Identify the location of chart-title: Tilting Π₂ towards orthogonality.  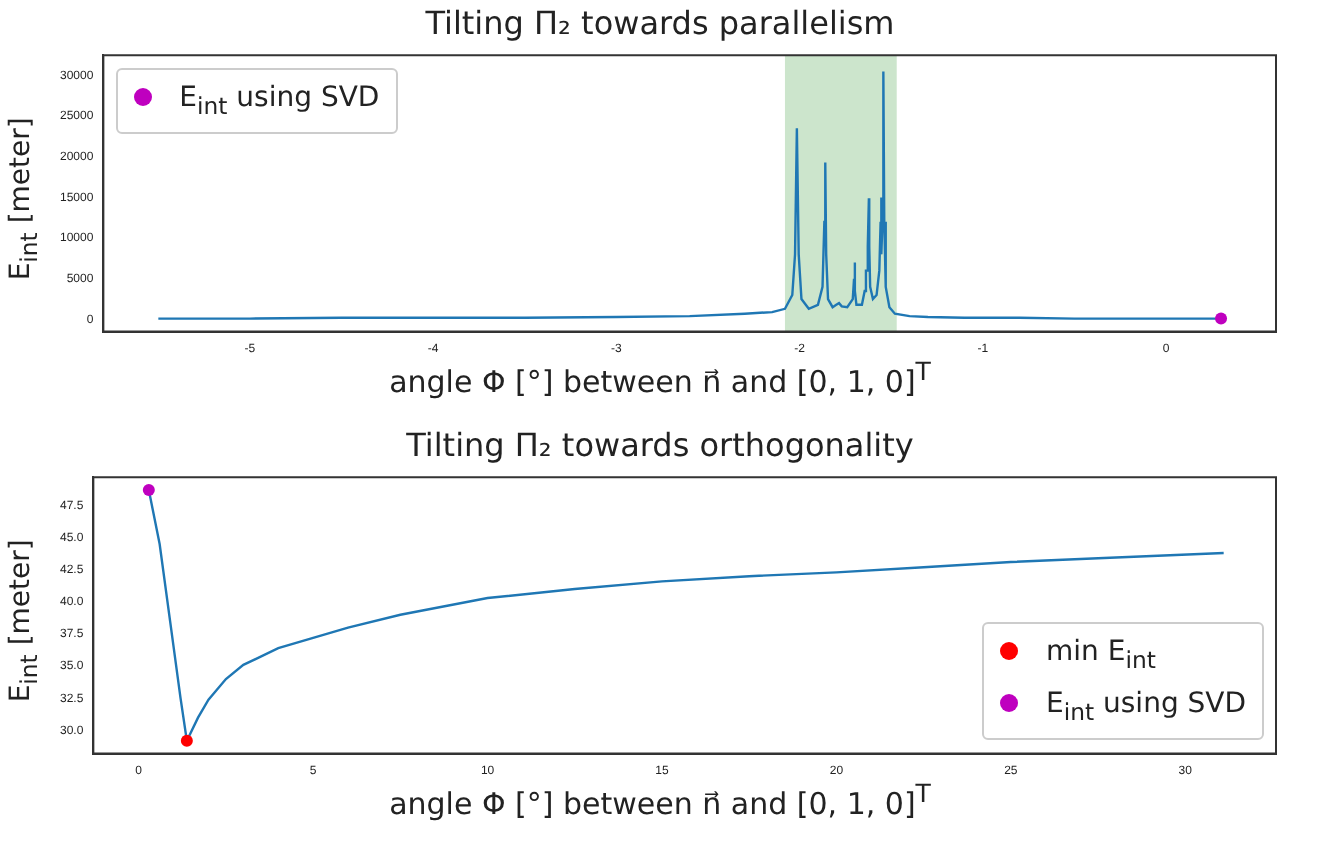
(660, 445).